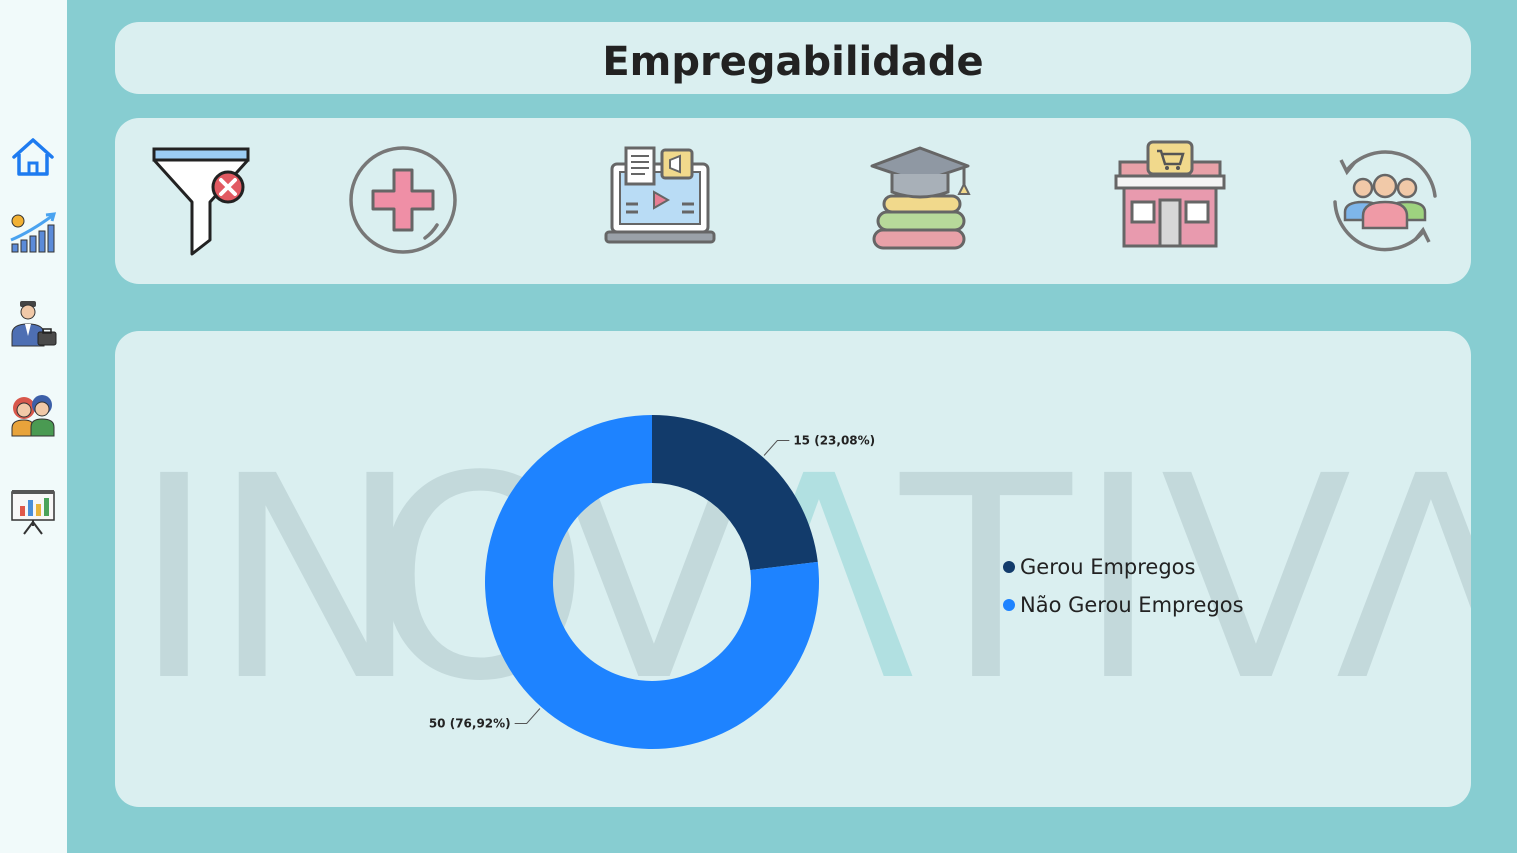  Describe the element at coordinates (793, 62) in the screenshot. I see `page-title: Empregabilidade` at that location.